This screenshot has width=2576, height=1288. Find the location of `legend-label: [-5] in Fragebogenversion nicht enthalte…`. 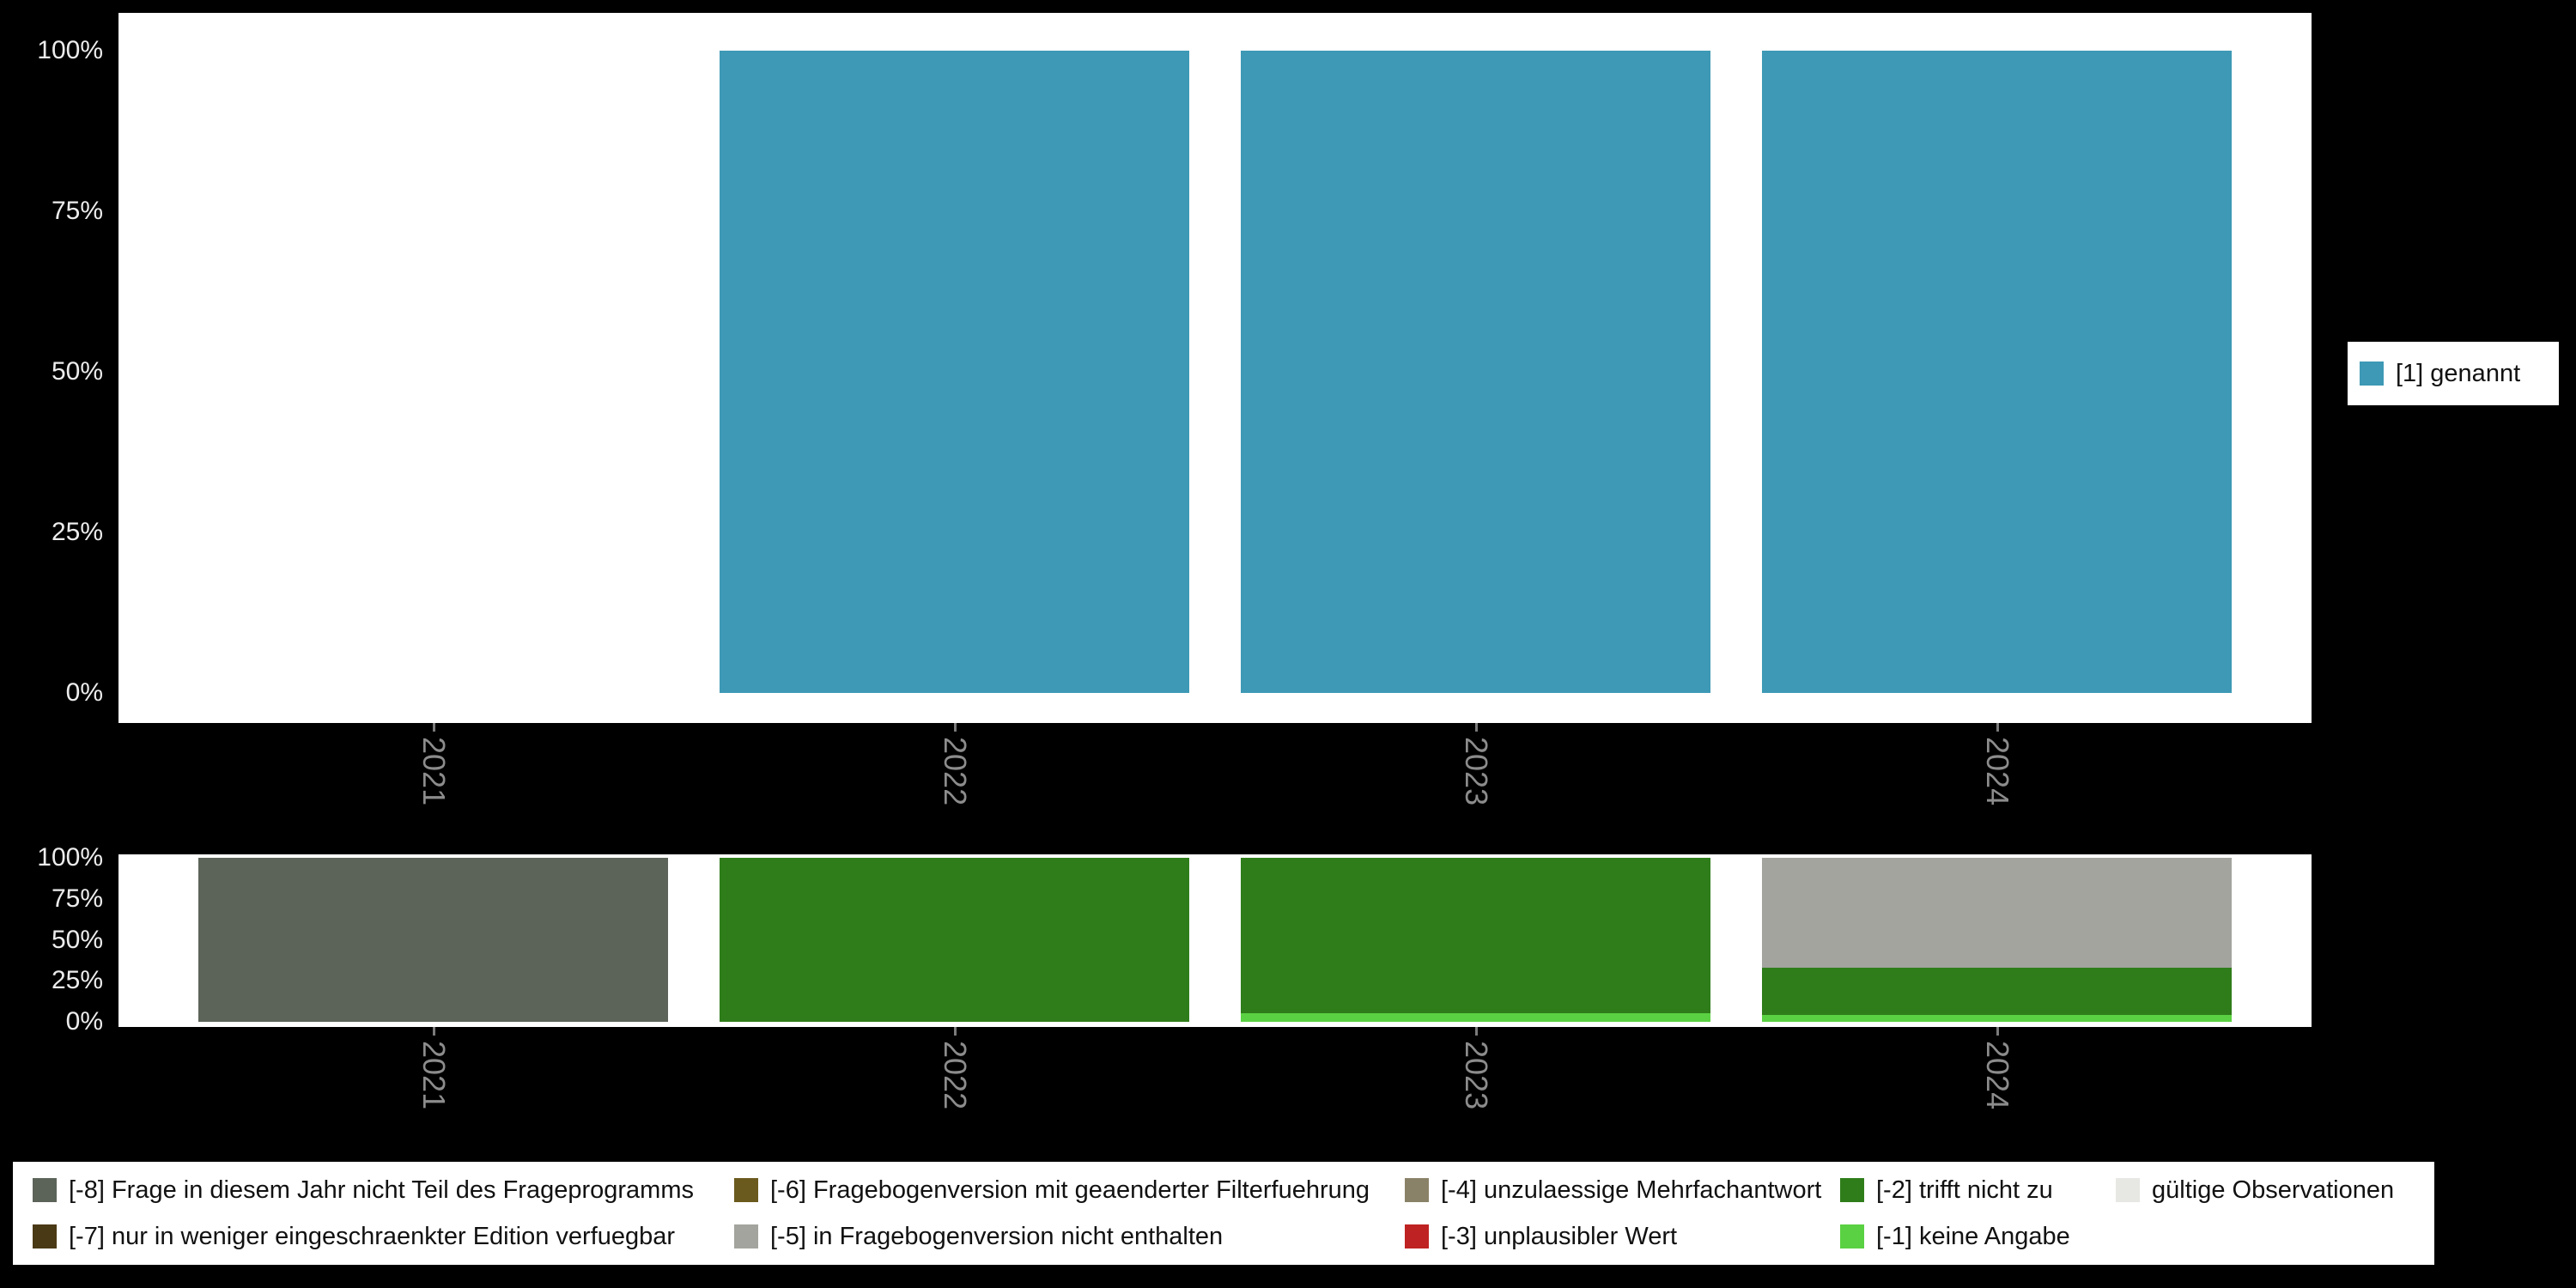

legend-label: [-5] in Fragebogenversion nicht enthalte… is located at coordinates (997, 1236).